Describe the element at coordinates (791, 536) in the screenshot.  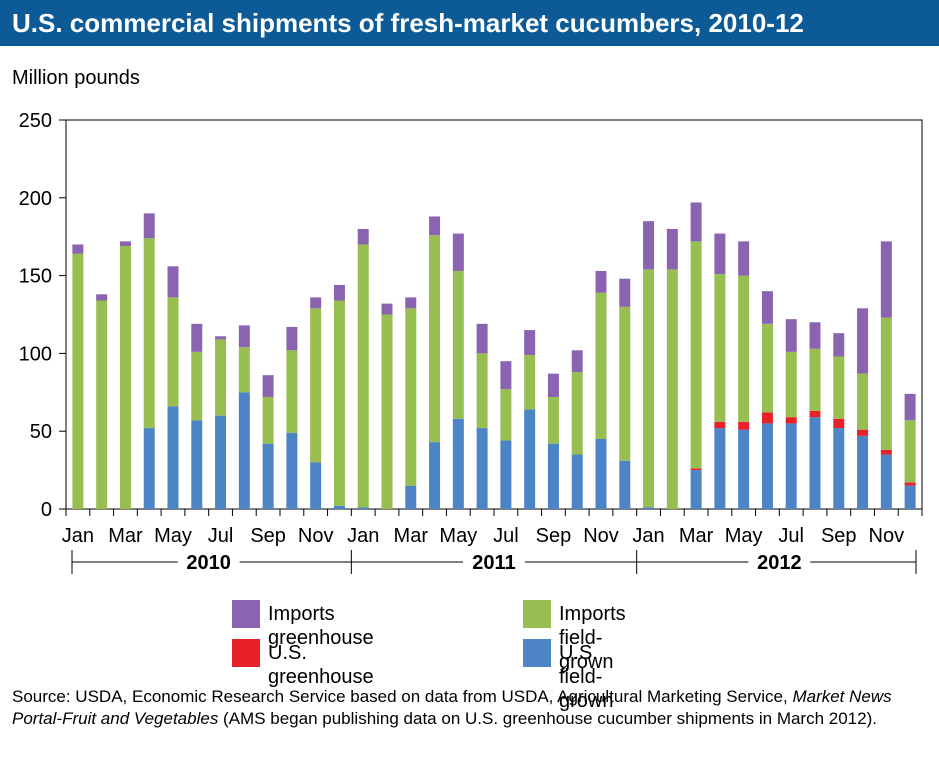
I see `x-tick-label: Jul` at that location.